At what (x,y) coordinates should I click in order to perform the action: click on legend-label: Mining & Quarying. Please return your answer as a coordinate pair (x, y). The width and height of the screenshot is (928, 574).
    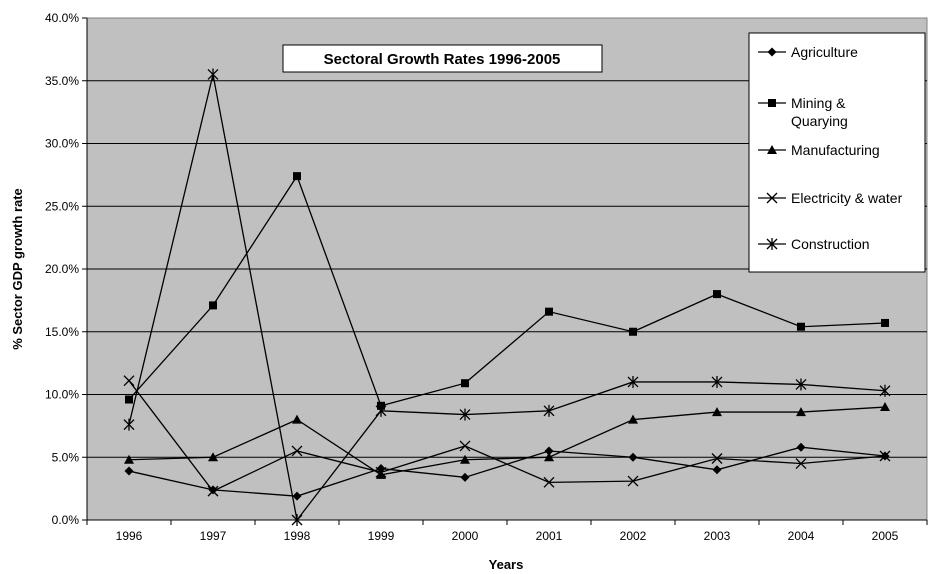
    Looking at the image, I should click on (819, 112).